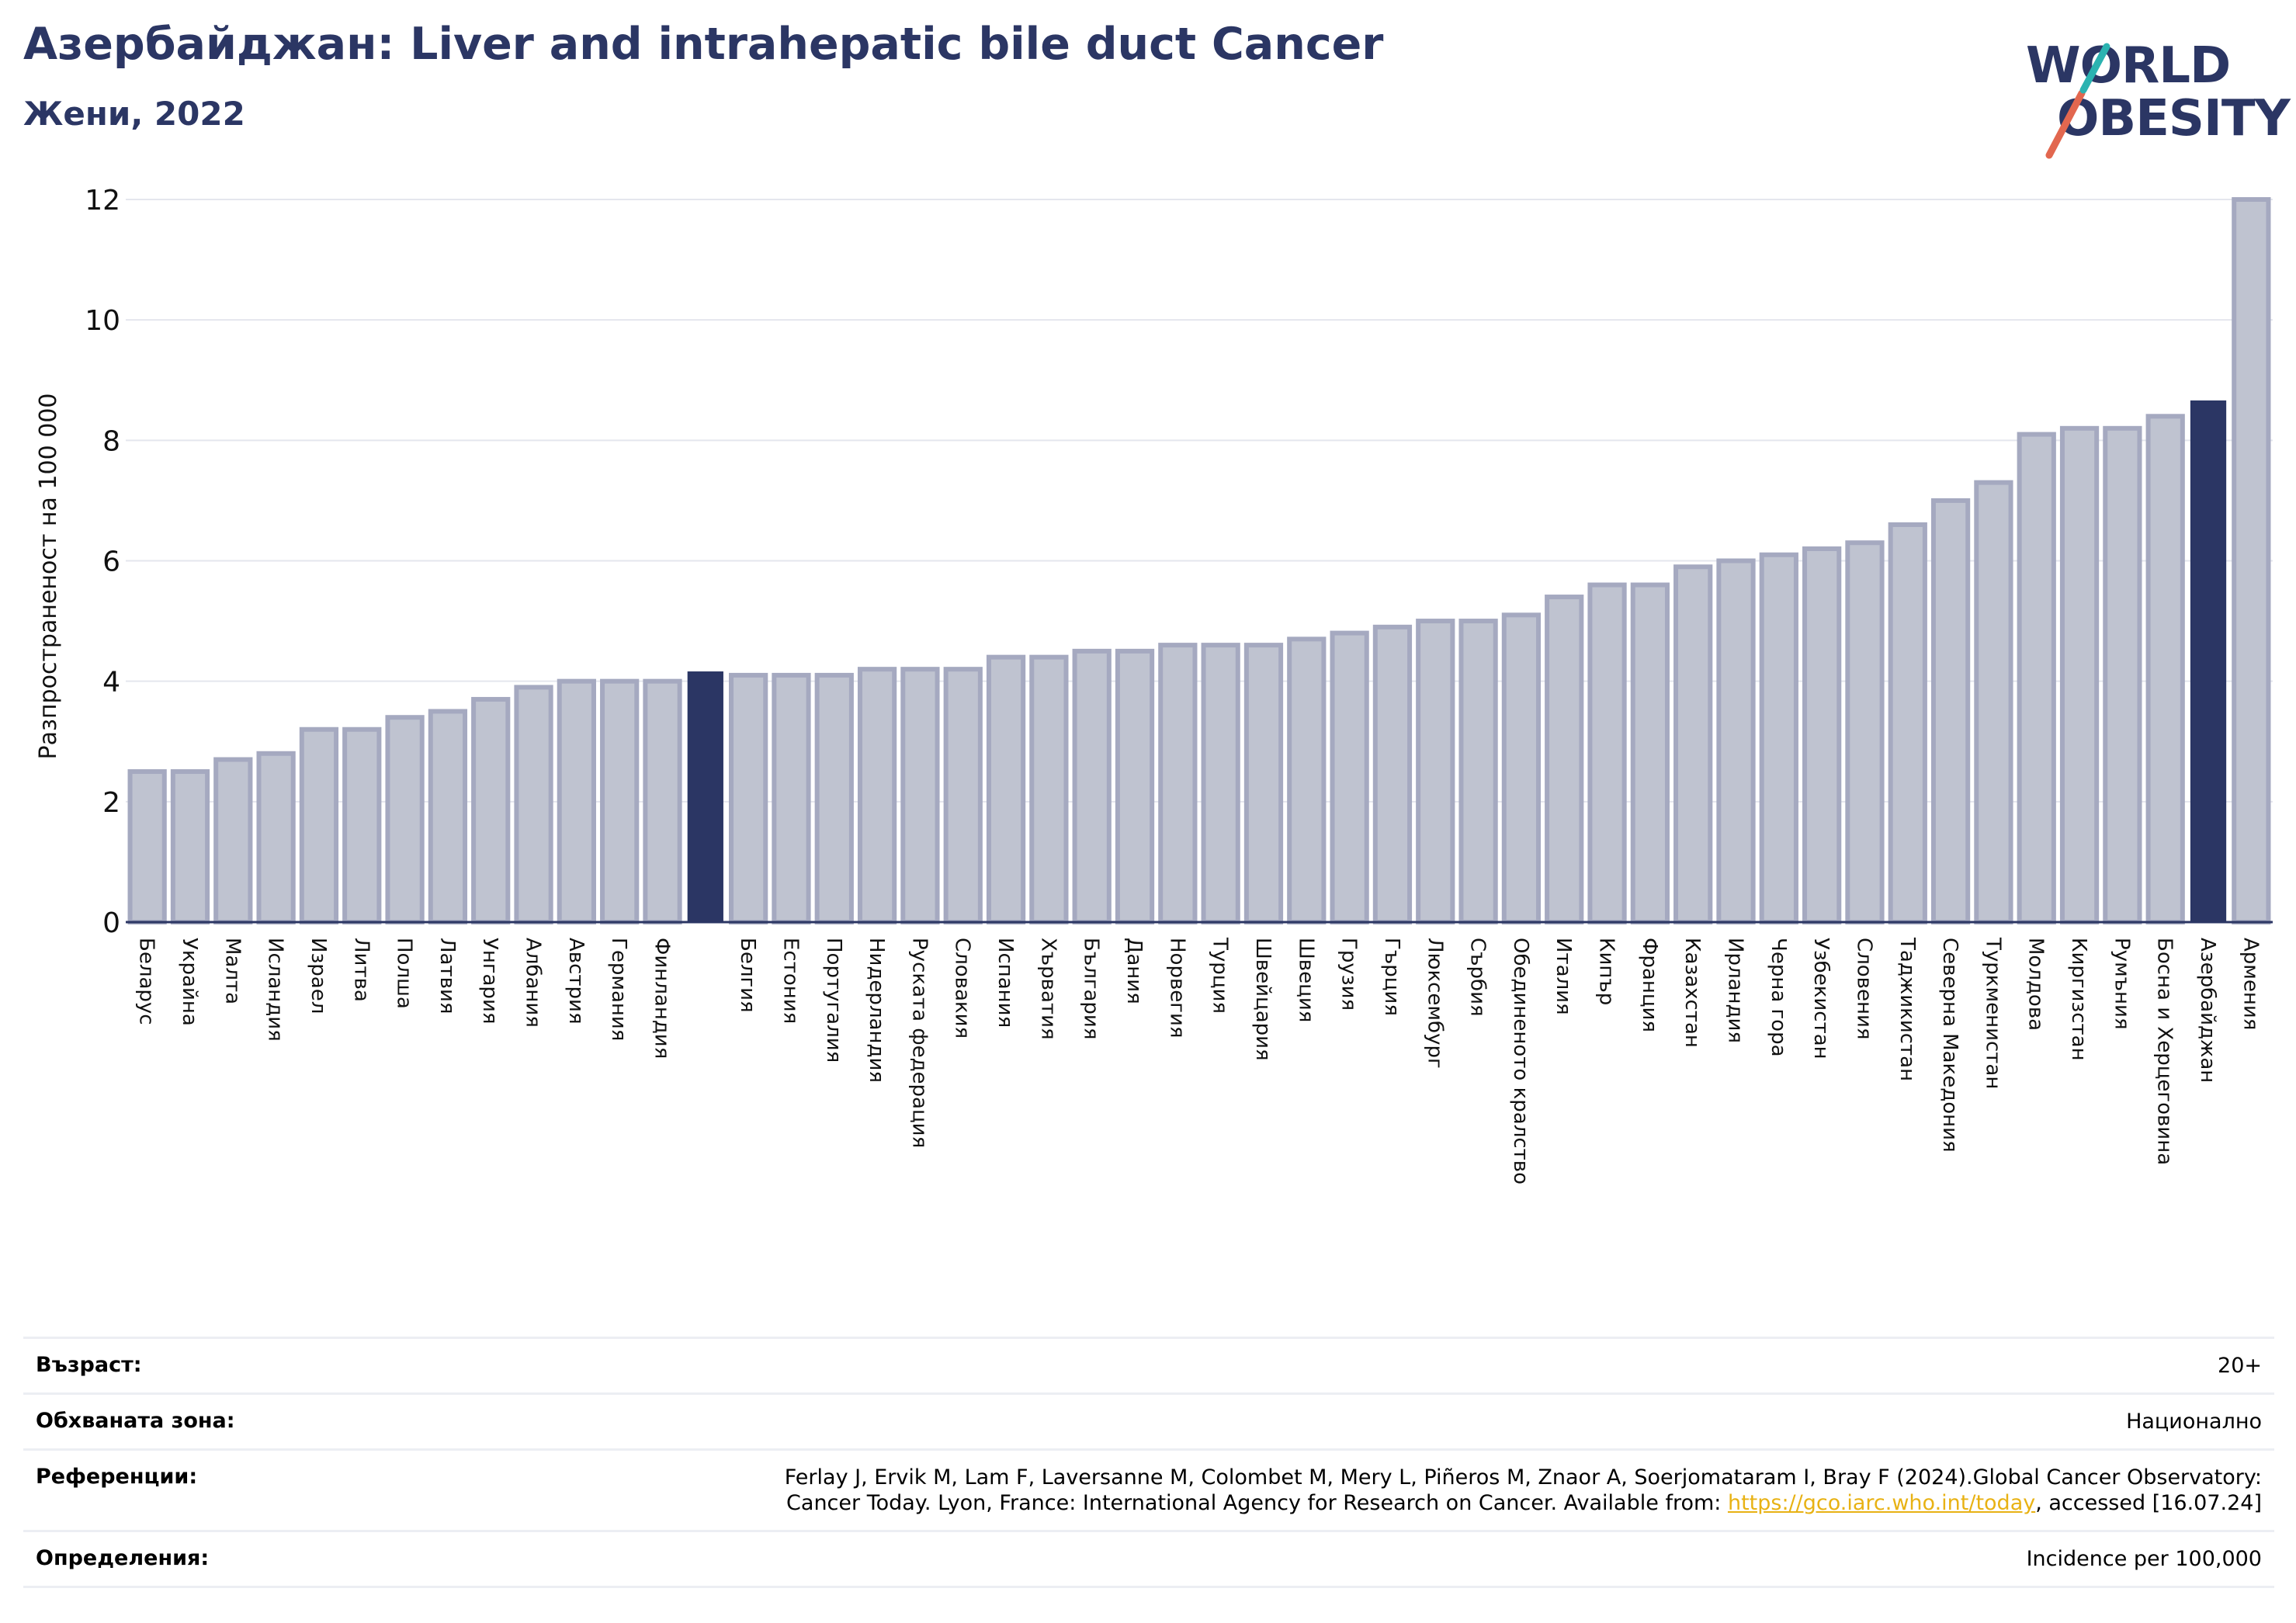 The image size is (2296, 1623). I want to click on info-row-definitions: Определения: Incidence per 100,000, so click(1148, 1559).